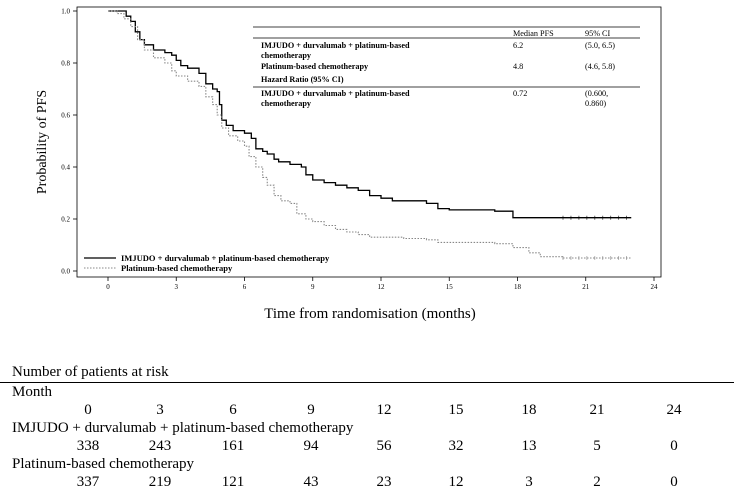 Image resolution: width=734 pixels, height=494 pixels. I want to click on risk-count-imjudo: 56, so click(384, 446).